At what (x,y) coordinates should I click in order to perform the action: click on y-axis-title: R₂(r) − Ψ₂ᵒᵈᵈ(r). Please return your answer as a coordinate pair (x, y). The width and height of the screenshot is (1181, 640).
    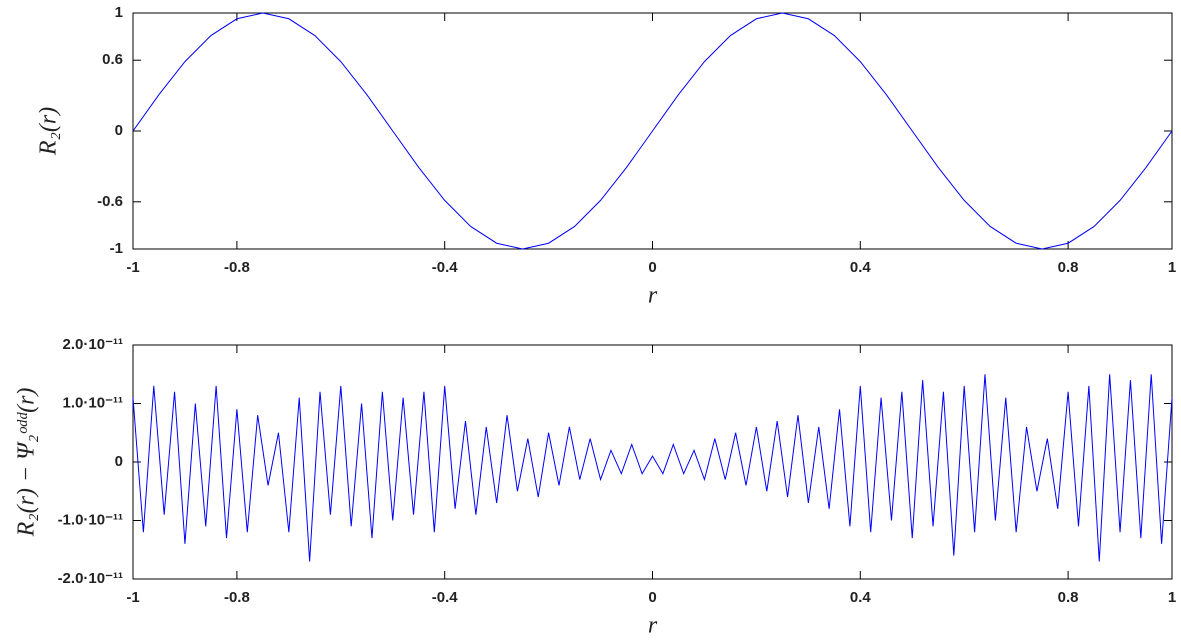
    Looking at the image, I should click on (27, 463).